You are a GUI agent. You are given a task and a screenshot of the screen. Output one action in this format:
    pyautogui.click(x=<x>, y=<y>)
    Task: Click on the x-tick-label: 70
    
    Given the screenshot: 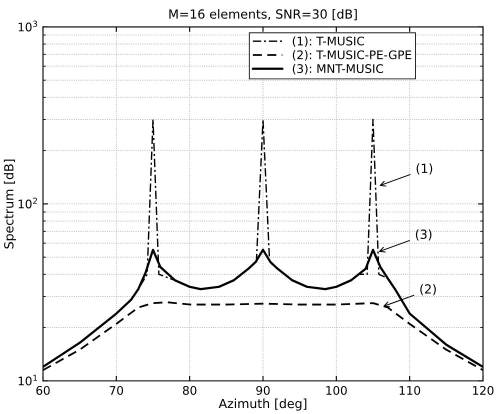 What is the action you would take?
    pyautogui.click(x=117, y=390)
    